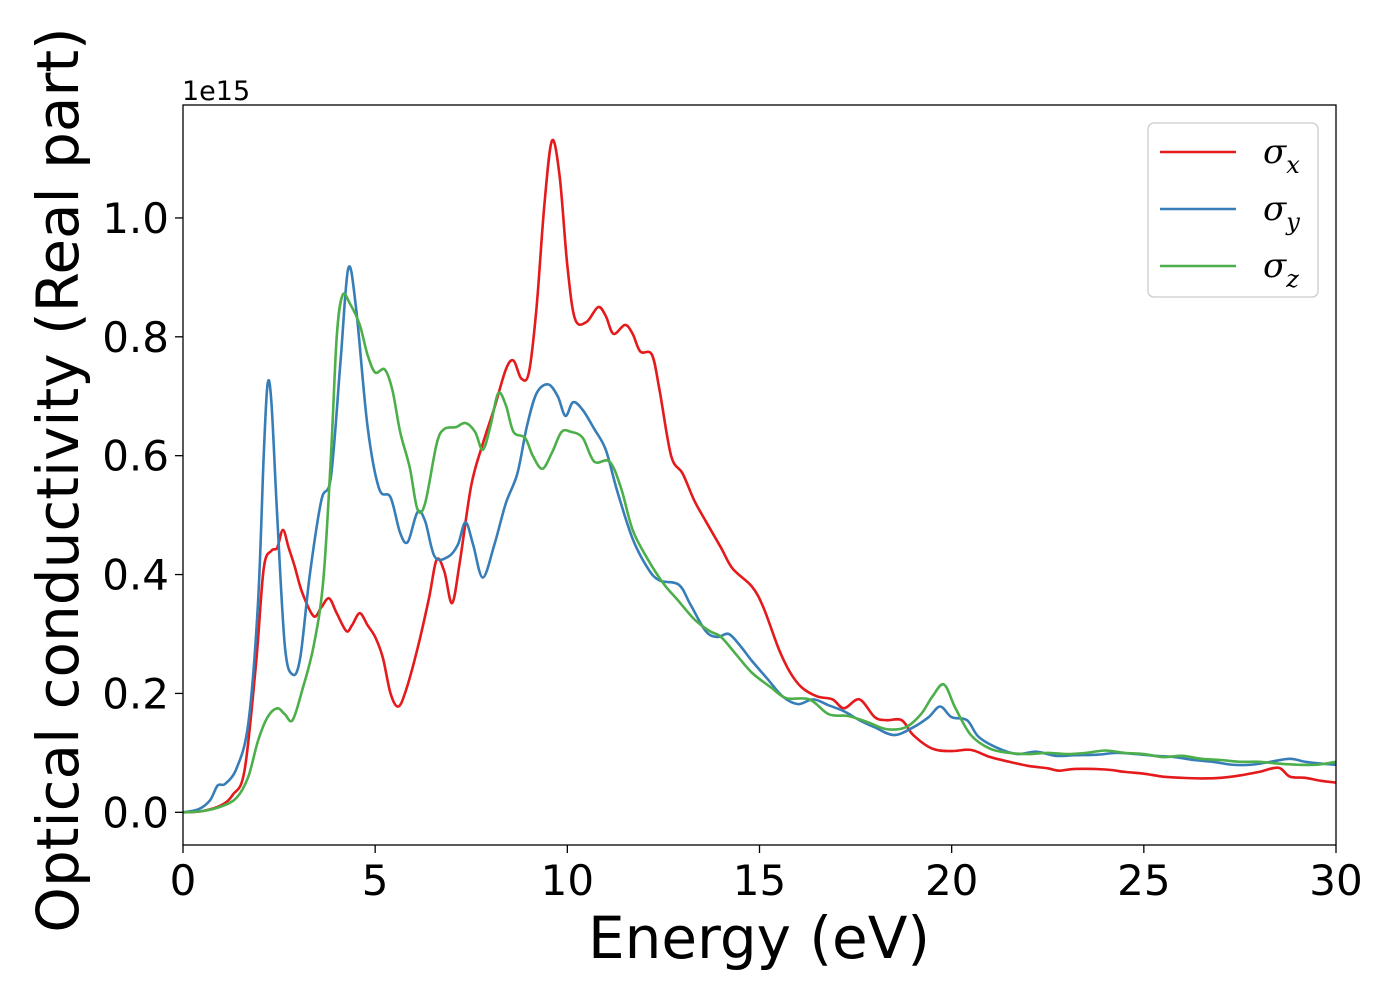 The height and width of the screenshot is (1000, 1400). Describe the element at coordinates (1281, 269) in the screenshot. I see `legend-label-z: σz` at that location.